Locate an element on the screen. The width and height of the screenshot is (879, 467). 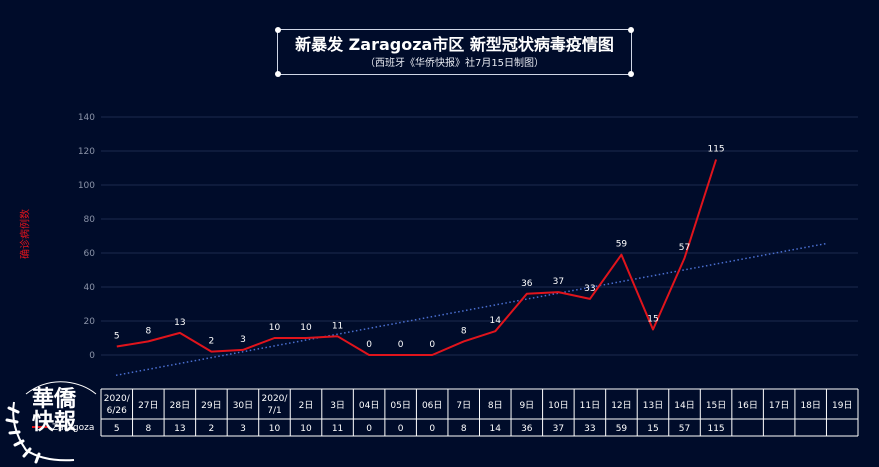
svg-text: 快報 is located at coordinates (54, 422).